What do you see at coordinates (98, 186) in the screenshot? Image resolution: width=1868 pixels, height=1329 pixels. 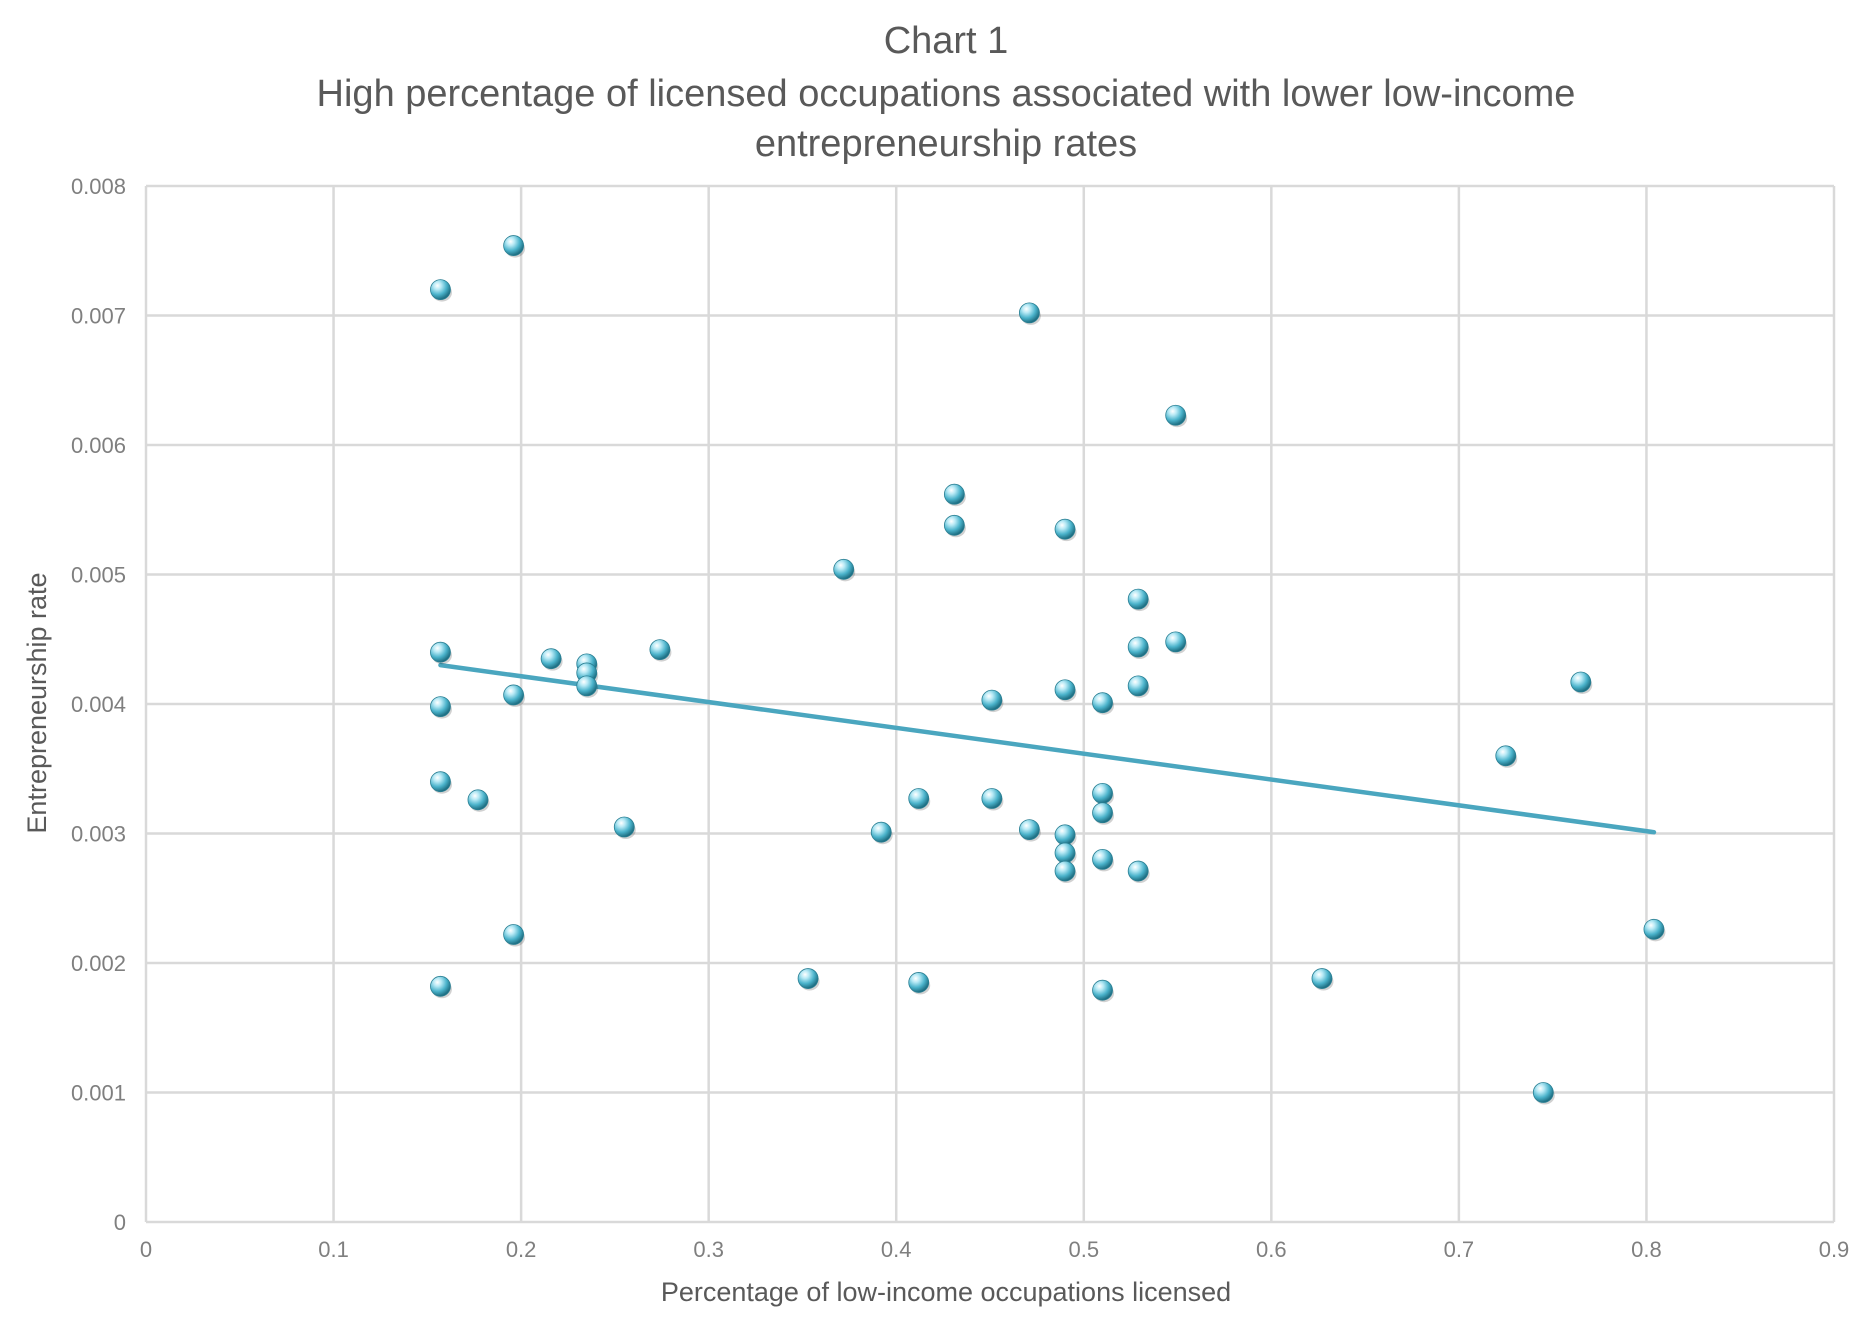 I see `y-tick-label: 0.008` at bounding box center [98, 186].